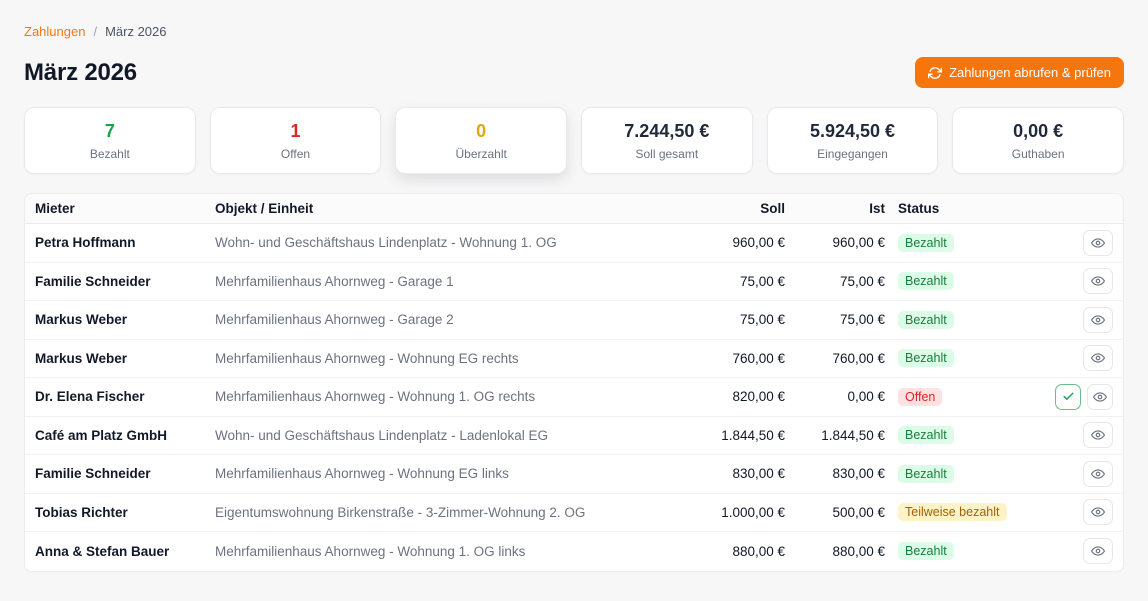 Image resolution: width=1148 pixels, height=601 pixels. Describe the element at coordinates (919, 208) in the screenshot. I see `column-header-status: Status` at that location.